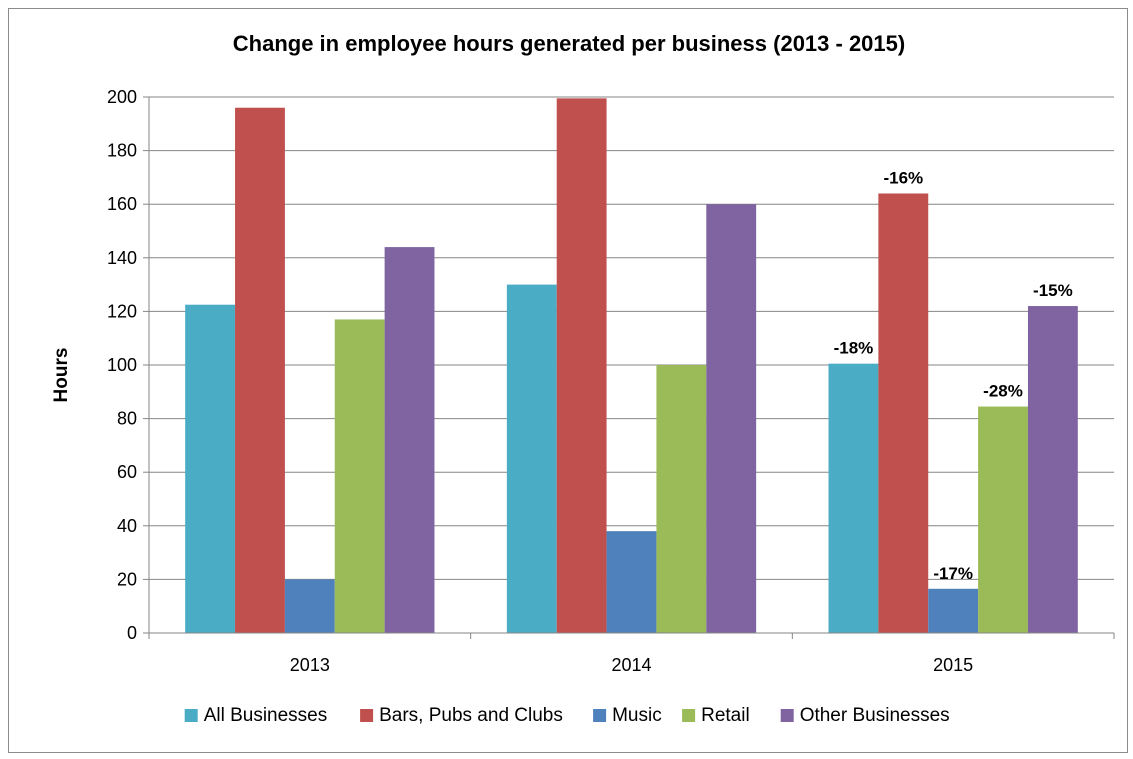  What do you see at coordinates (122, 311) in the screenshot?
I see `y-tick-label: 120` at bounding box center [122, 311].